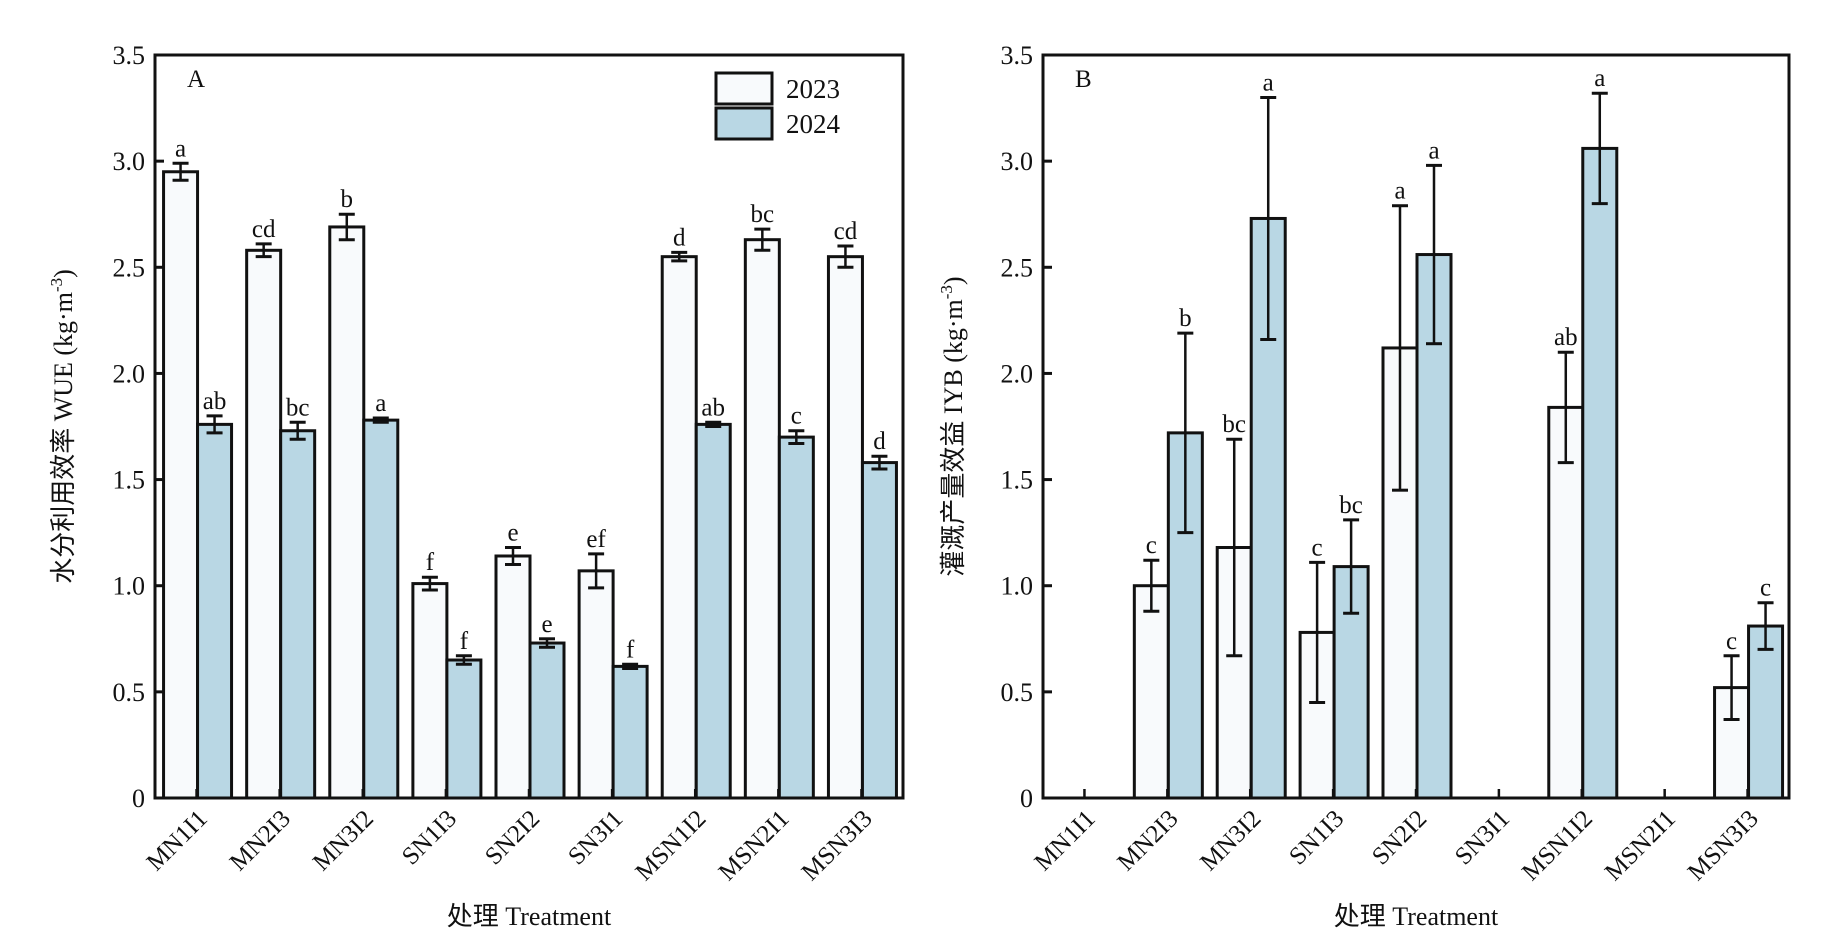 The height and width of the screenshot is (934, 1845). I want to click on bar-2023-MSN3I3, so click(845, 527).